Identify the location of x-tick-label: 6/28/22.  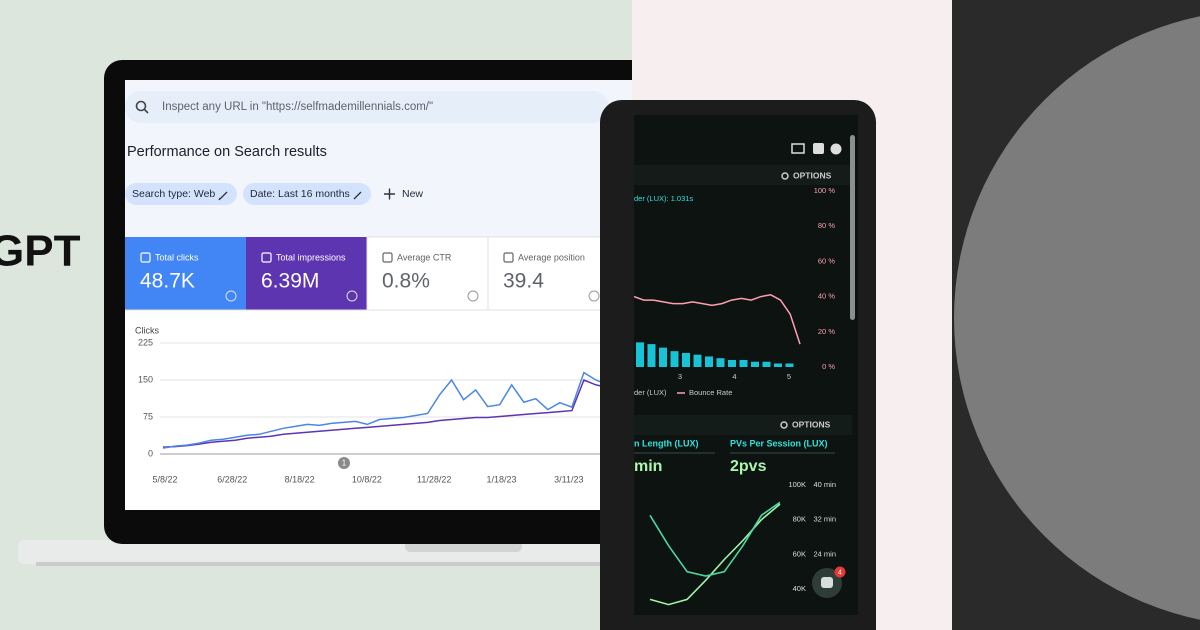
(232, 479).